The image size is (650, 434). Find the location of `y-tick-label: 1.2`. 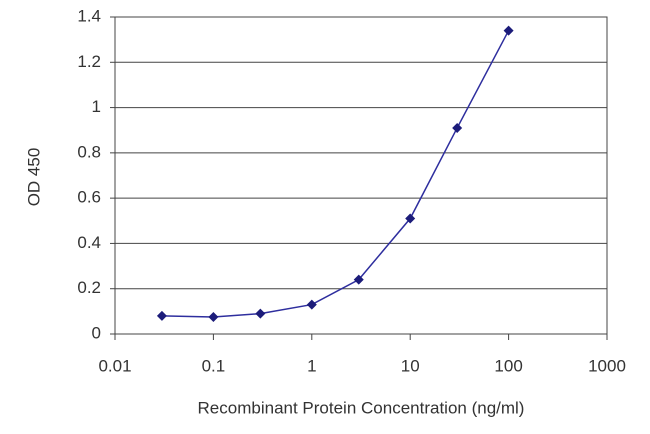

y-tick-label: 1.2 is located at coordinates (89, 61).